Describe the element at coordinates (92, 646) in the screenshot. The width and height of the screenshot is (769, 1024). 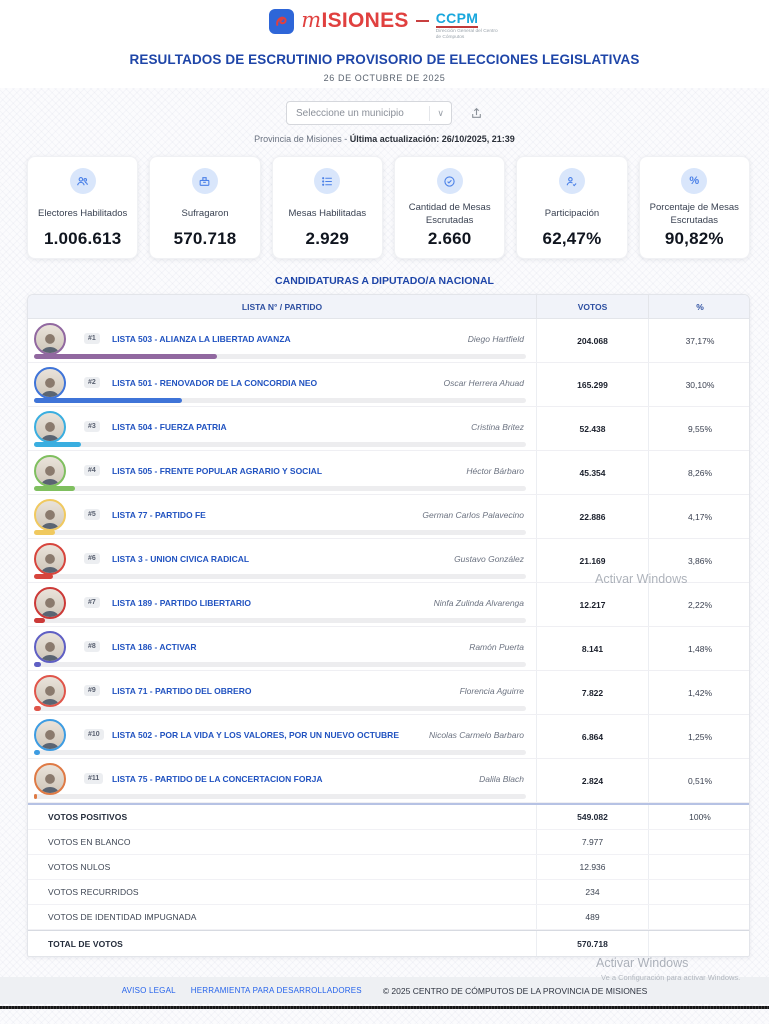
I see `rank-badge: #8` at that location.